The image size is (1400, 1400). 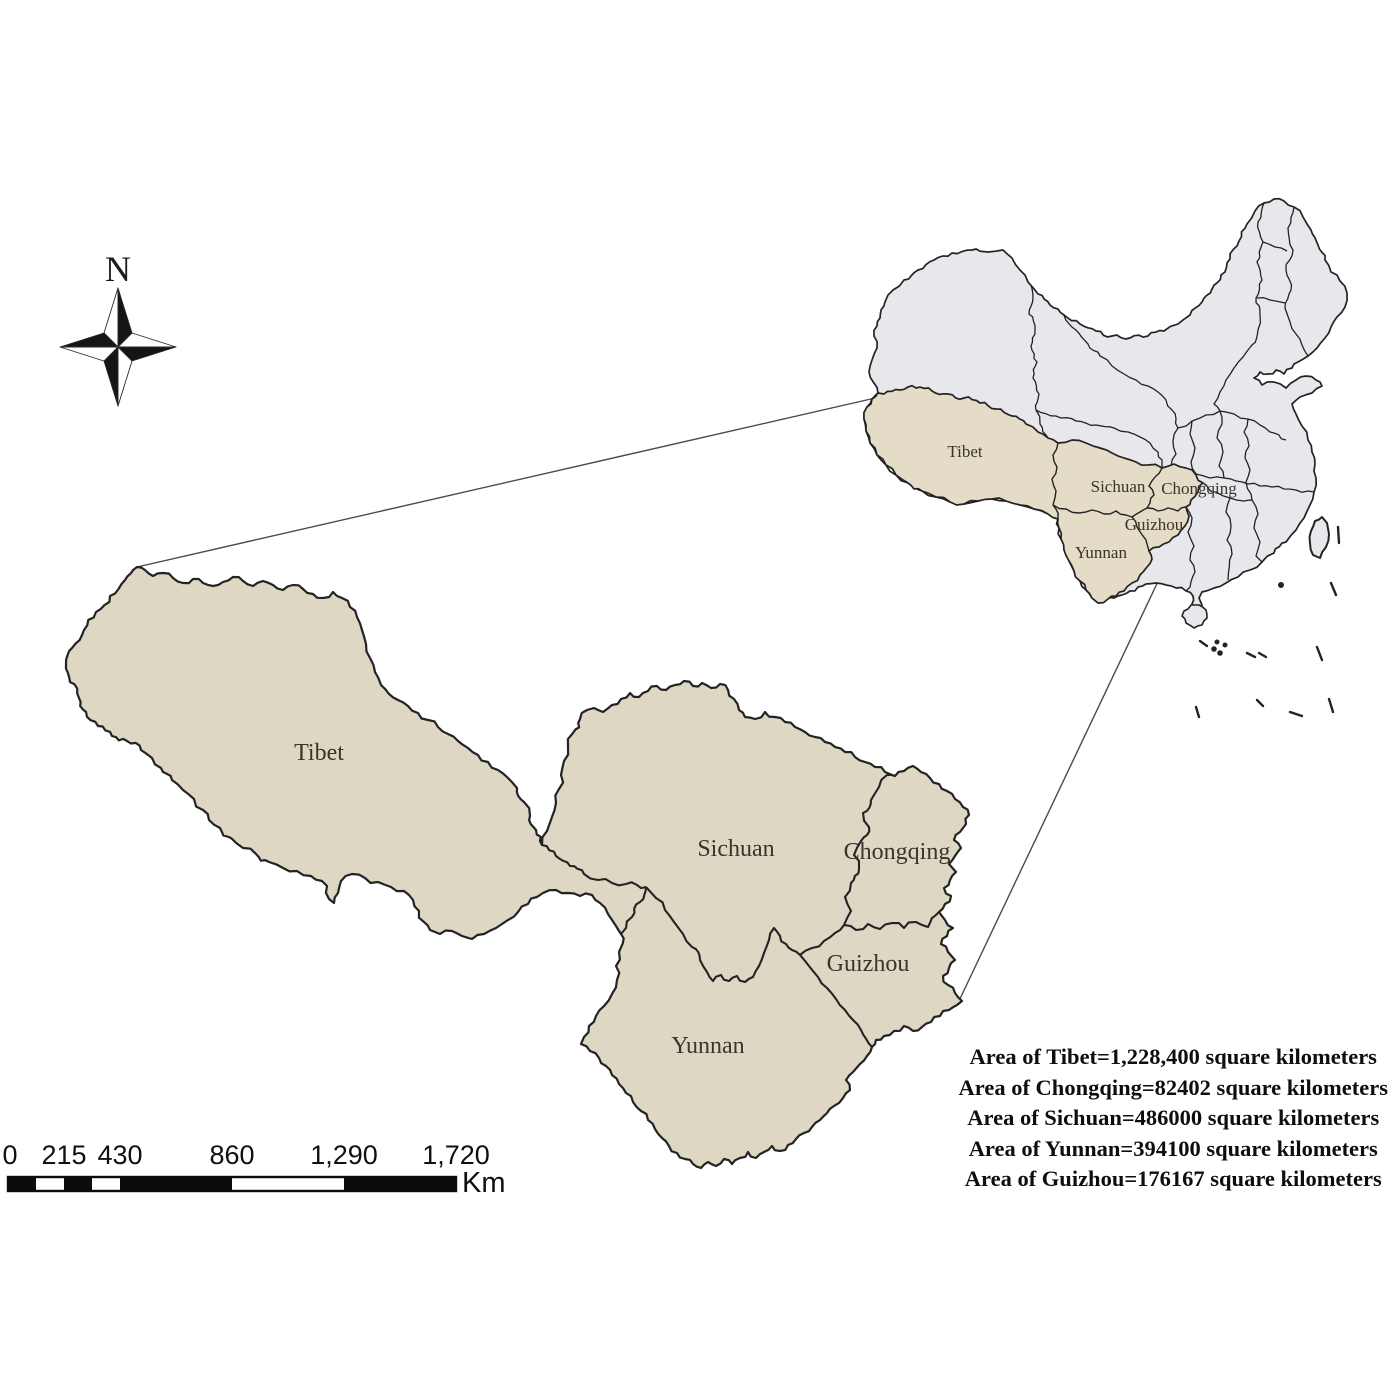 What do you see at coordinates (1194, 616) in the screenshot?
I see `hainan-island` at bounding box center [1194, 616].